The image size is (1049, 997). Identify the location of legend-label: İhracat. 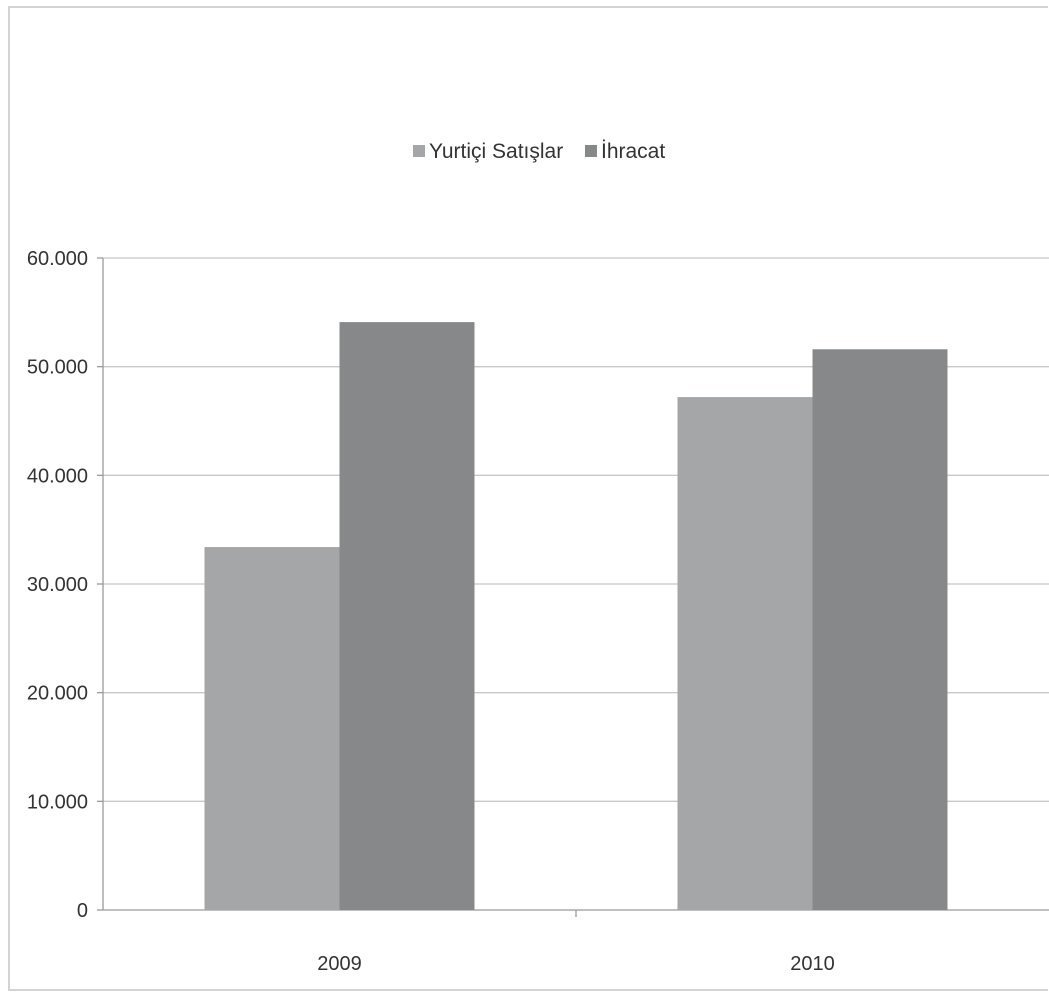
(633, 151).